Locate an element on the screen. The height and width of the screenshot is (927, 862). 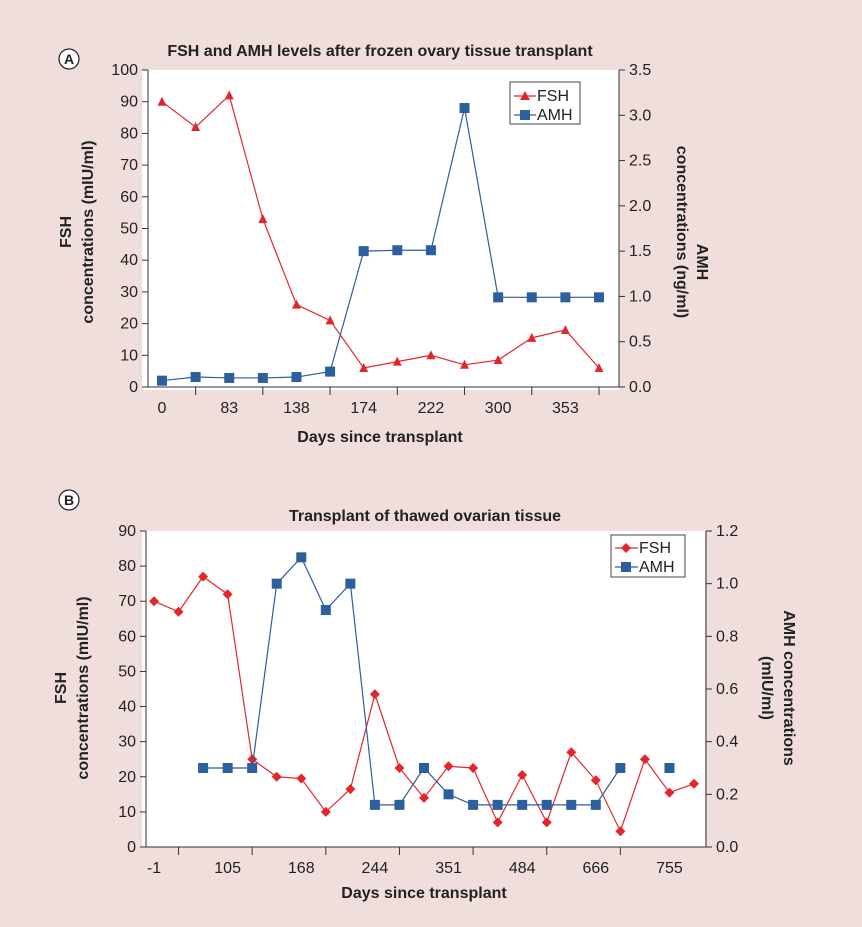
chart-b-ylabel-left-2: concentrations (mIU/ml) is located at coordinates (83, 687).